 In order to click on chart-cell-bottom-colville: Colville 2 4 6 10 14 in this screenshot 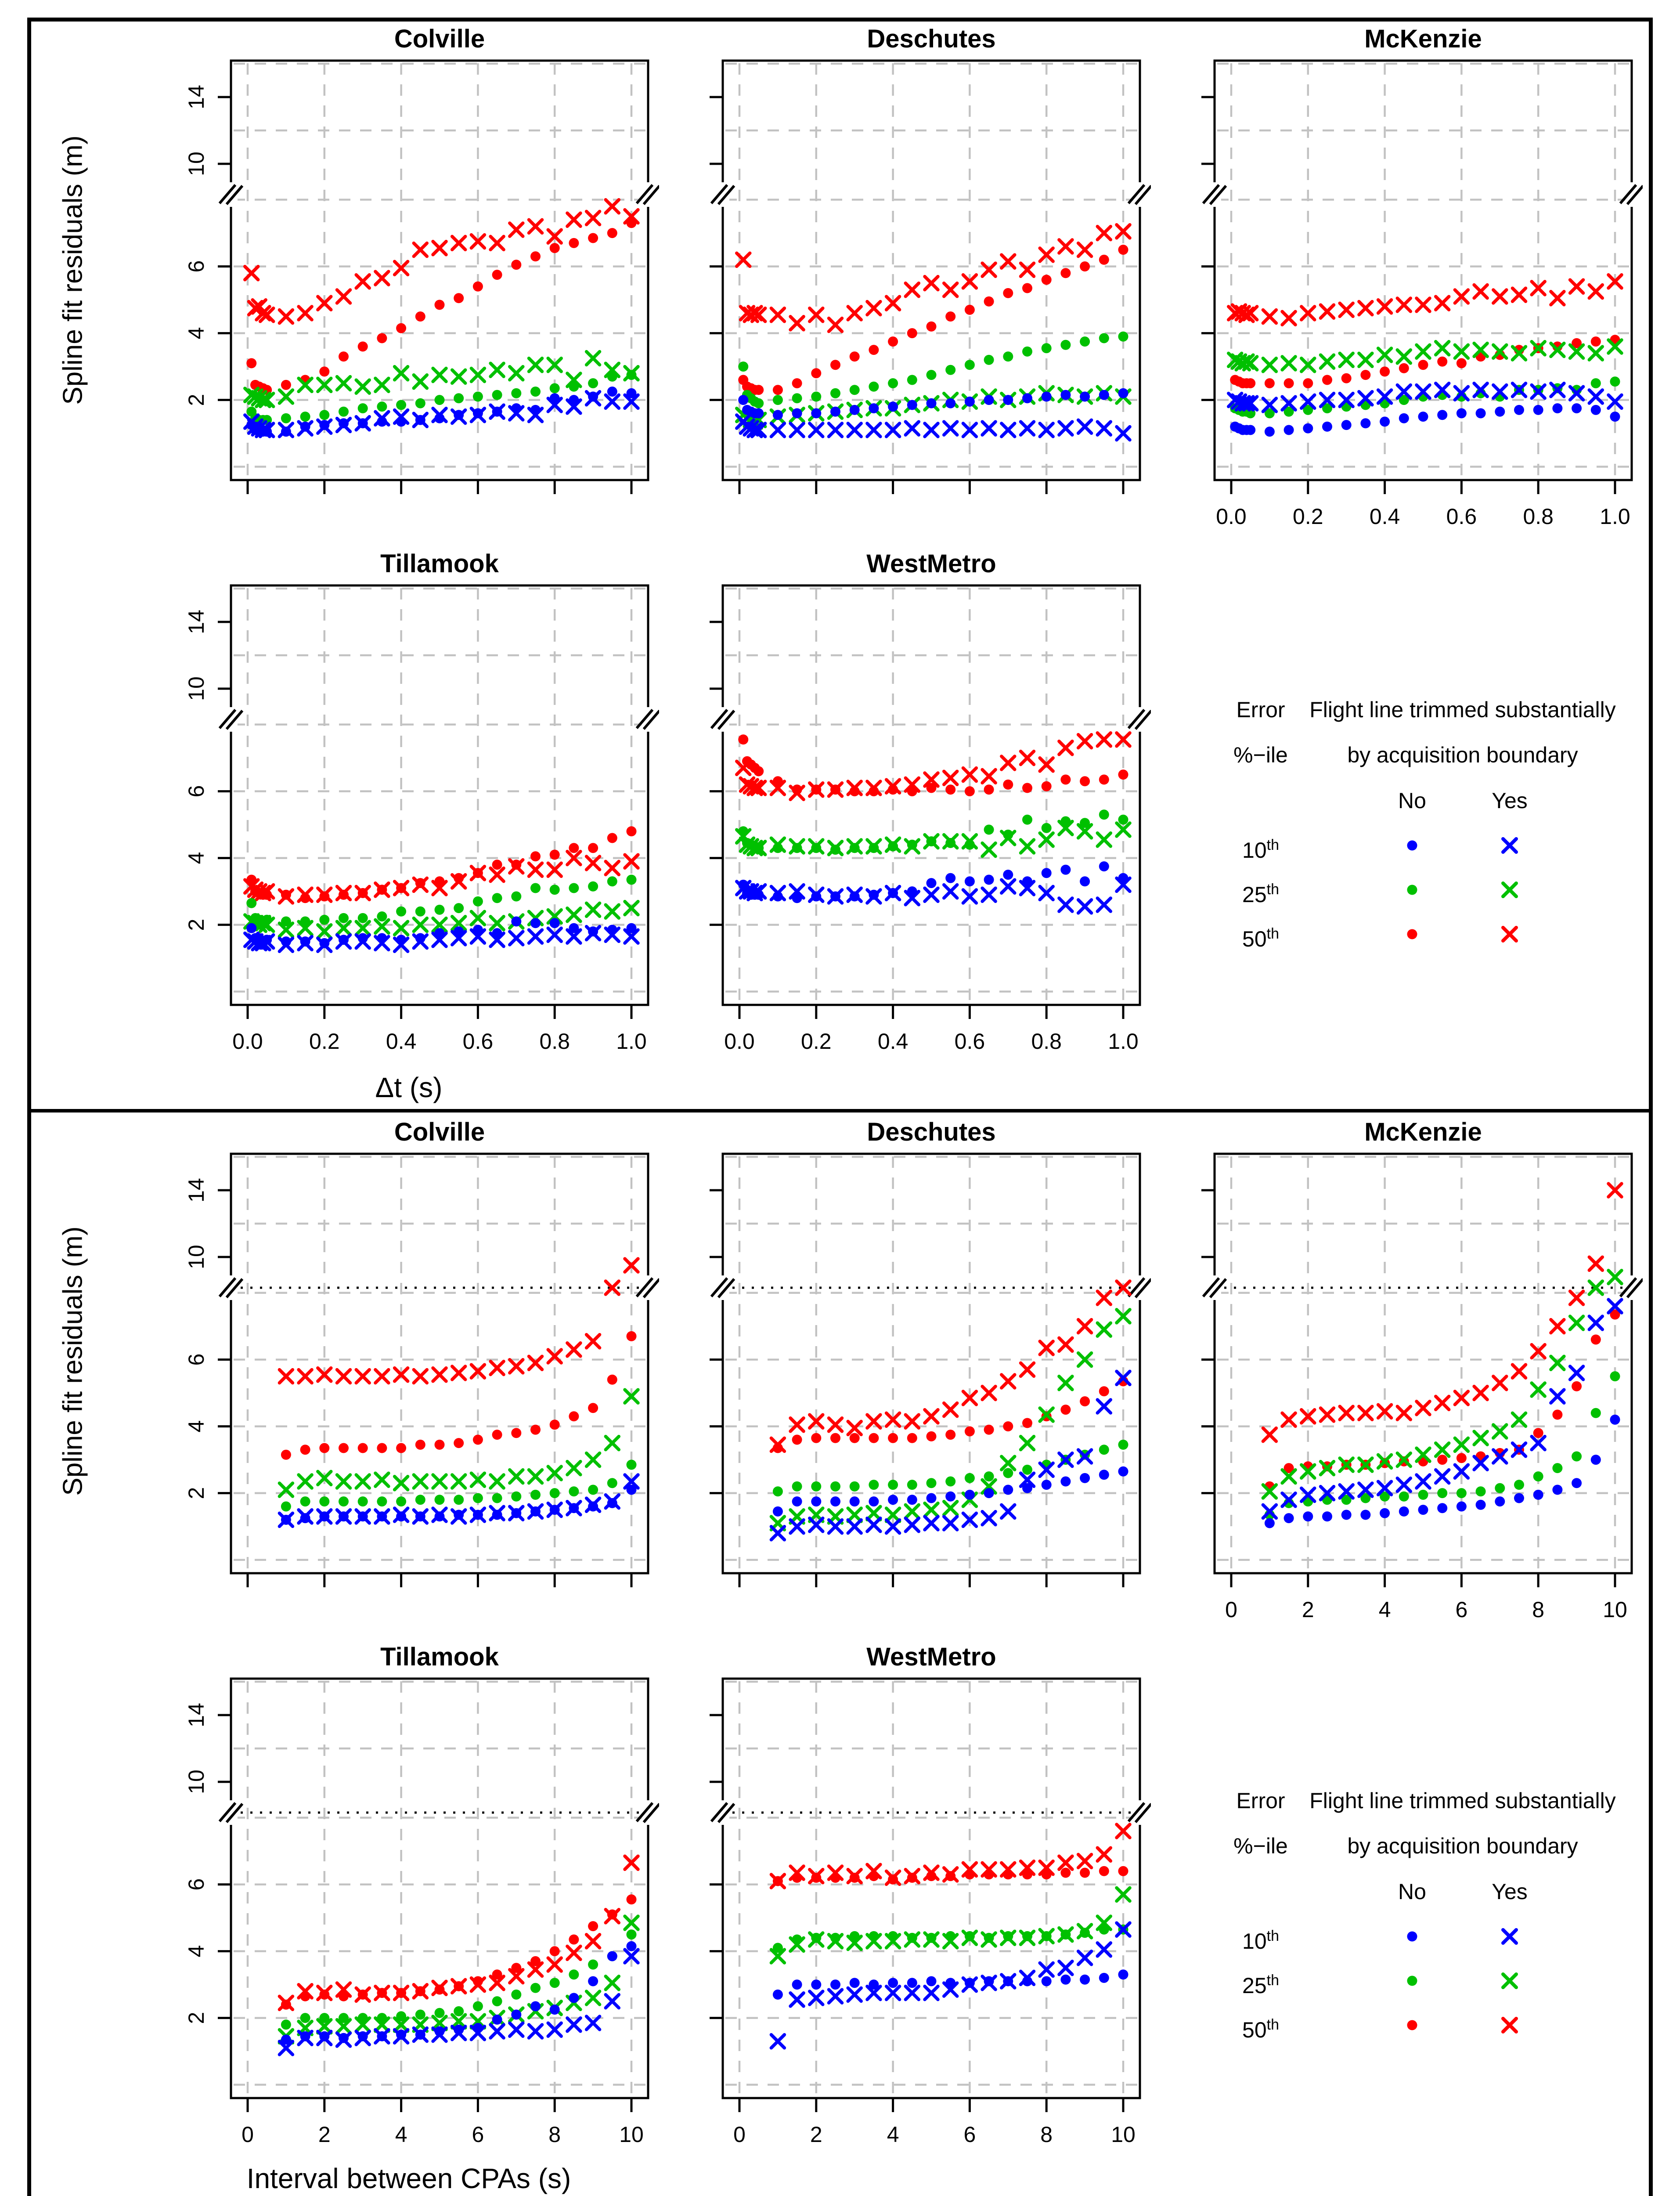, I will do `click(409, 1380)`.